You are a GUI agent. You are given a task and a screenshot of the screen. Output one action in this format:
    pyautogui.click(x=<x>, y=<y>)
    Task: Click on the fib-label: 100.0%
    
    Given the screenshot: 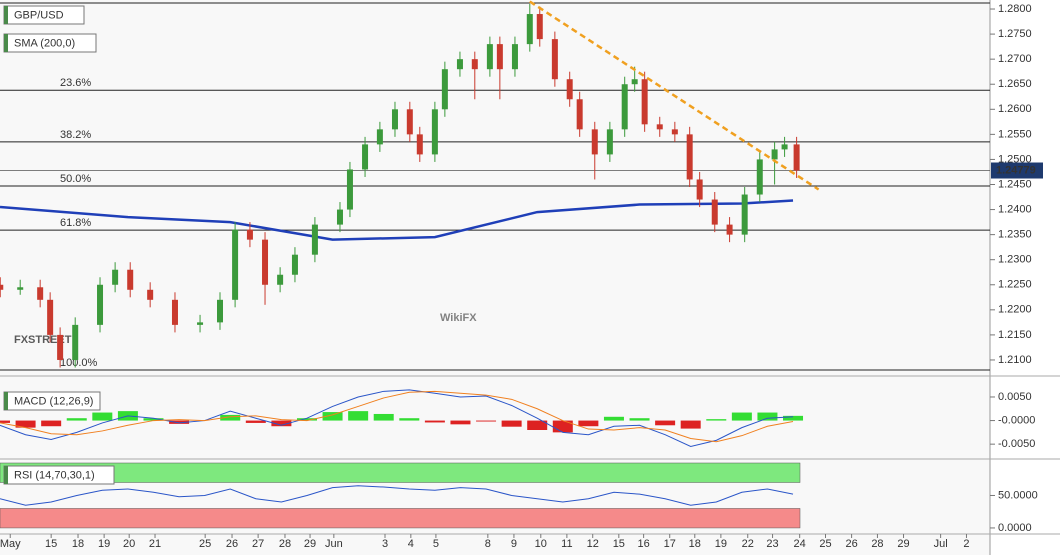 What is the action you would take?
    pyautogui.click(x=79, y=363)
    